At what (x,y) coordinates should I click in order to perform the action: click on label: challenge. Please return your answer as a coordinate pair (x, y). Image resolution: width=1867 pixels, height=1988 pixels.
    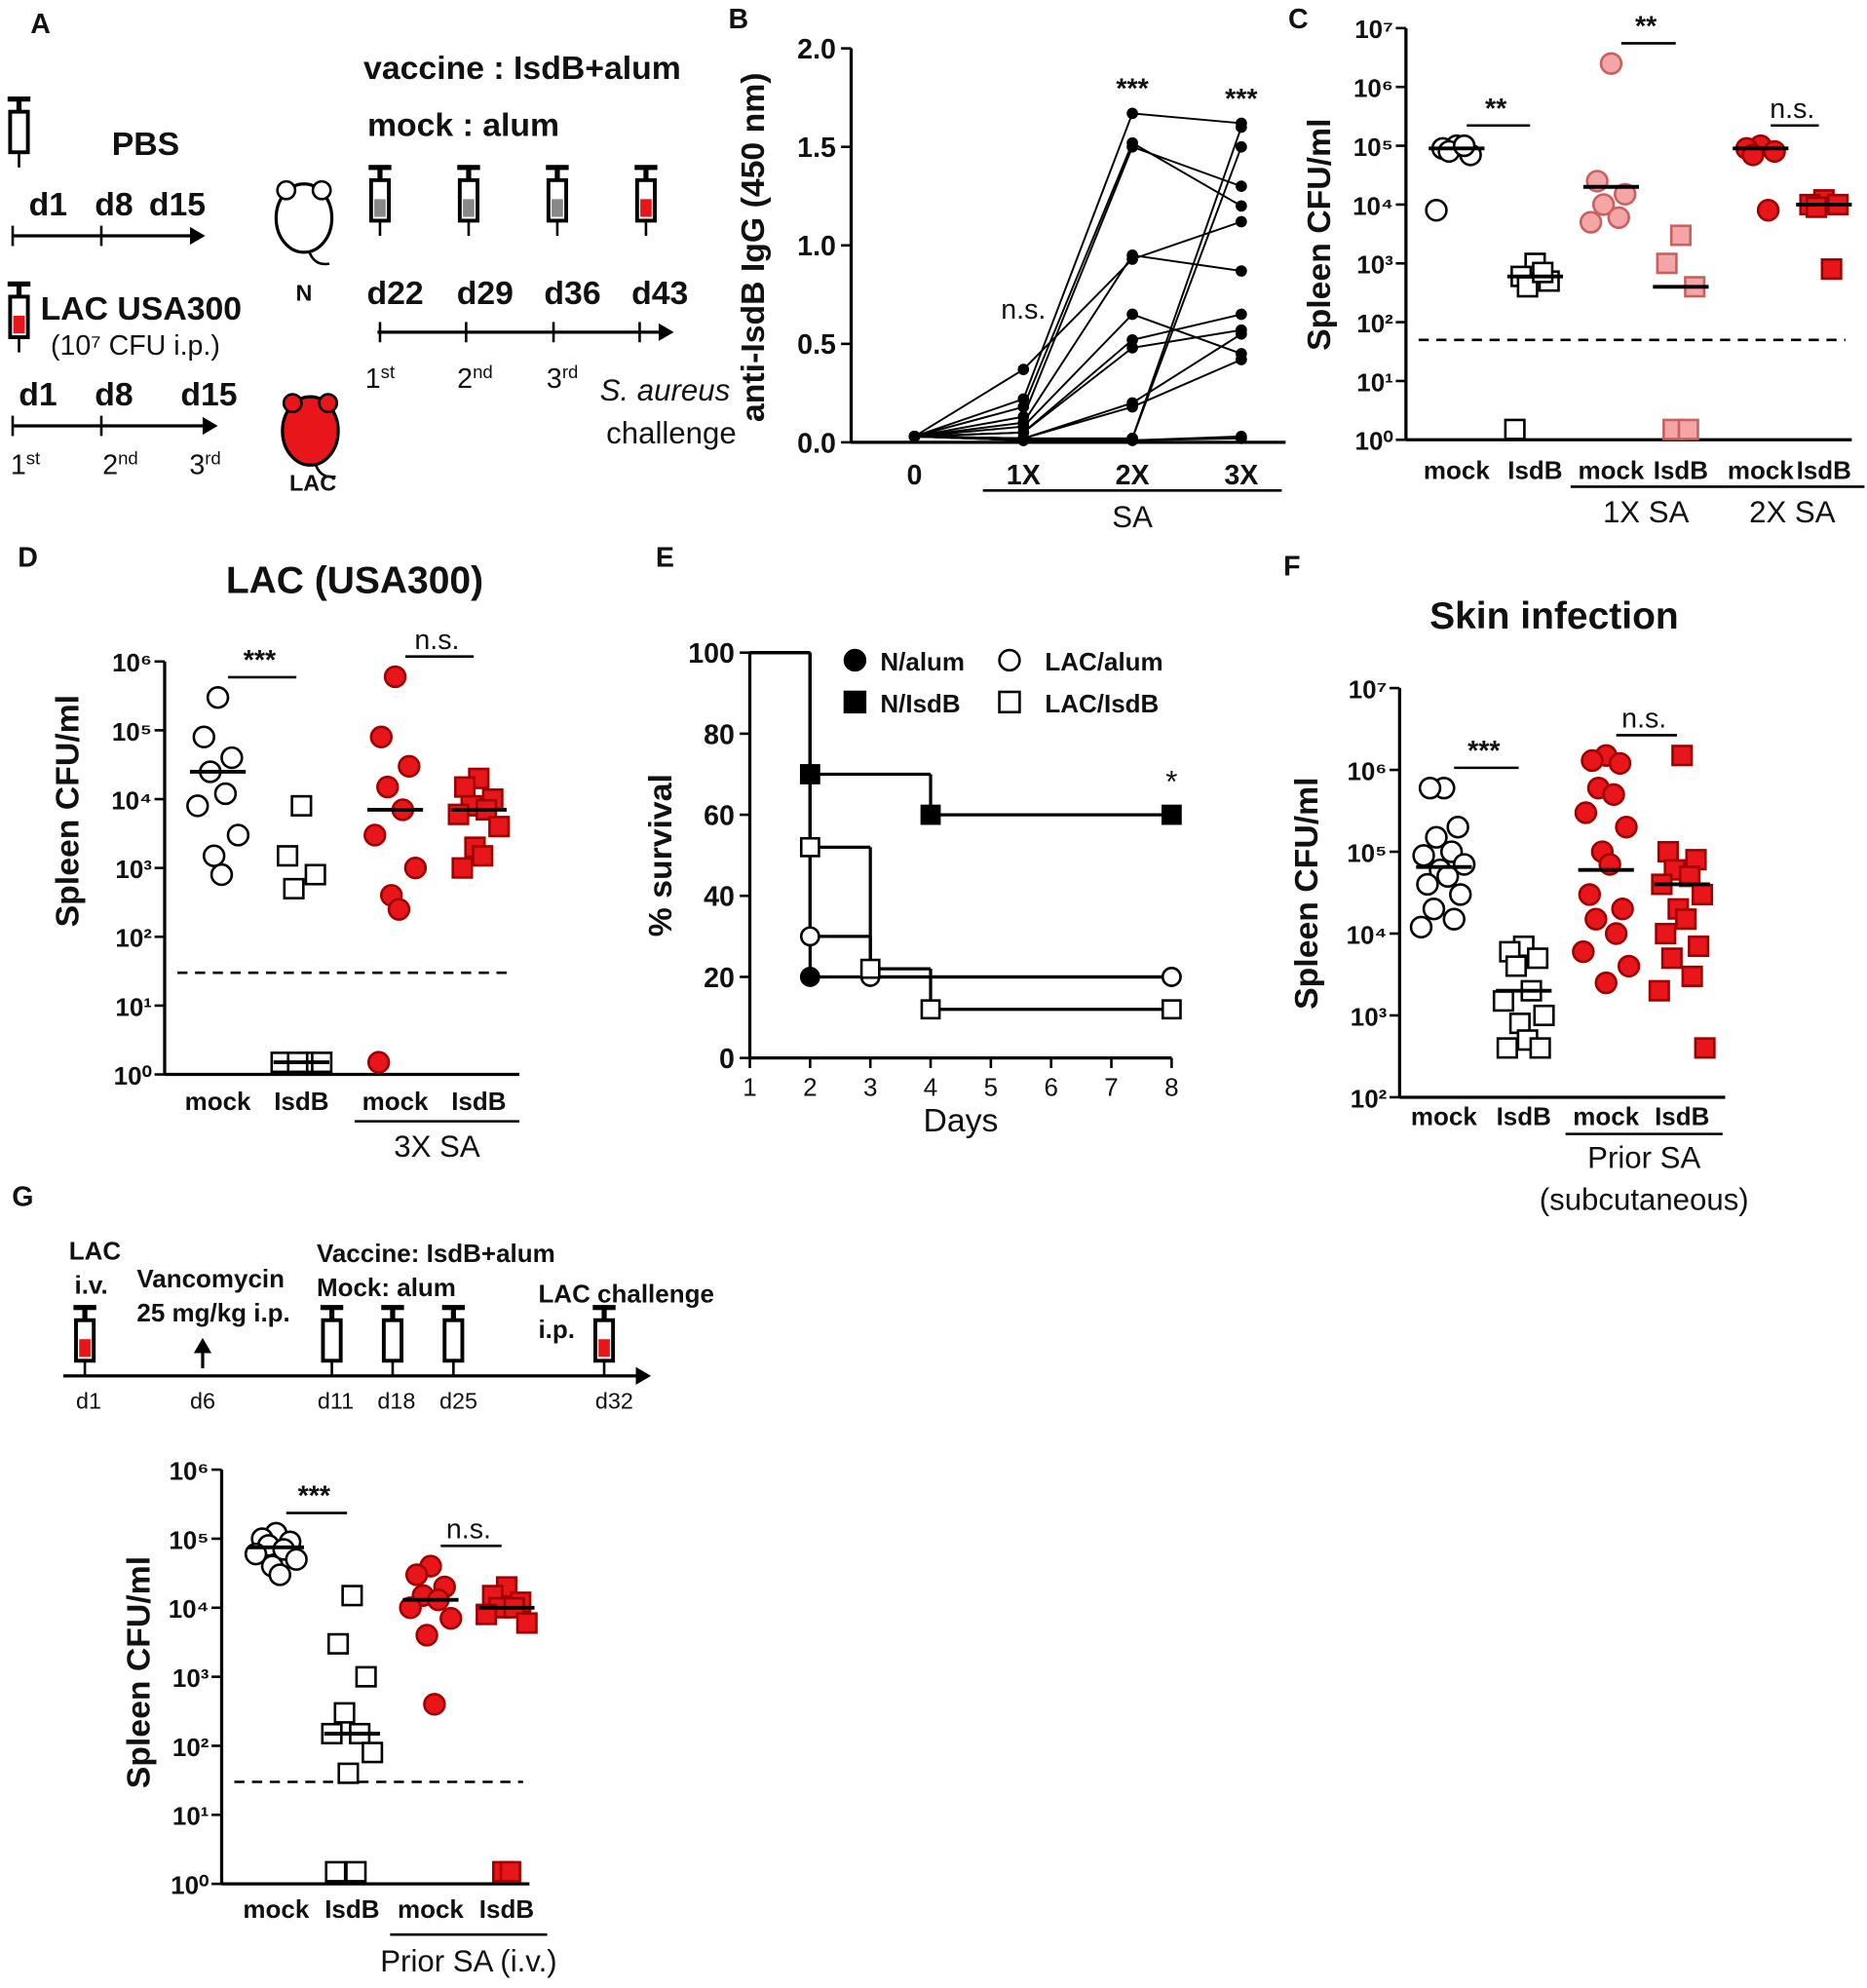
    Looking at the image, I should click on (671, 433).